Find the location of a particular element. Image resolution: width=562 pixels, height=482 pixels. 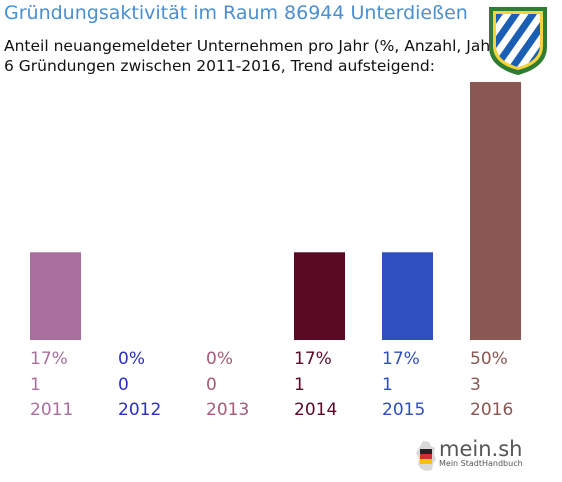

bar-2011 is located at coordinates (55, 296).